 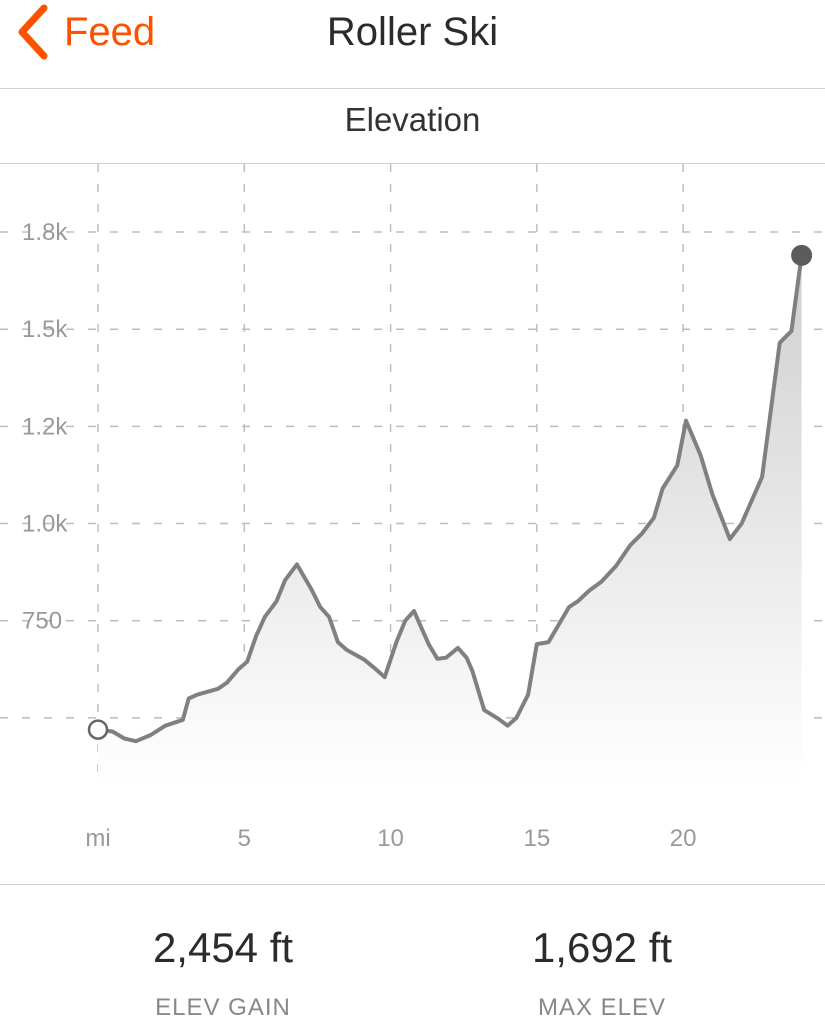 What do you see at coordinates (412, 119) in the screenshot?
I see `section-title: Elevation` at bounding box center [412, 119].